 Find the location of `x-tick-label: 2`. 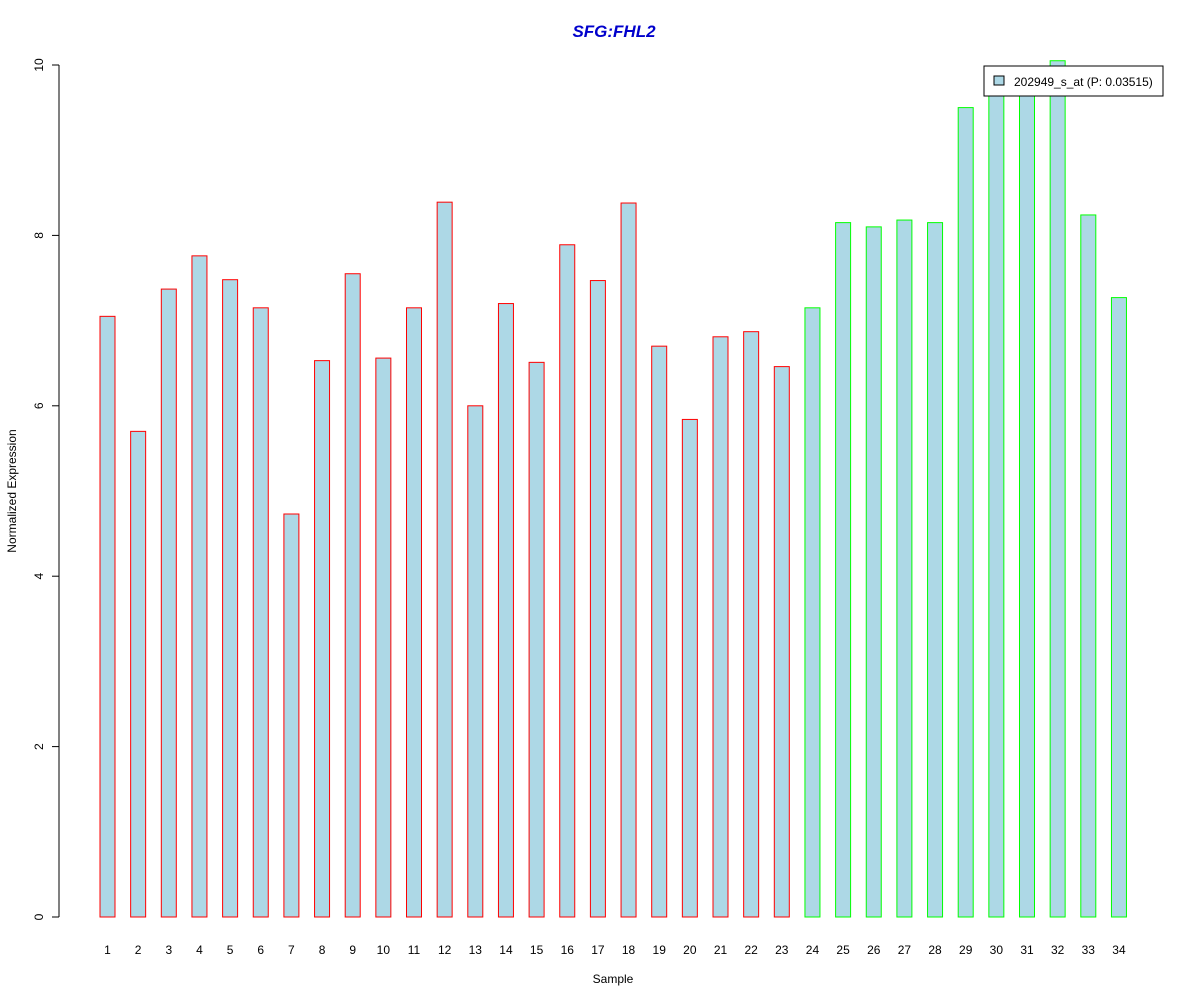

x-tick-label: 2 is located at coordinates (138, 950).